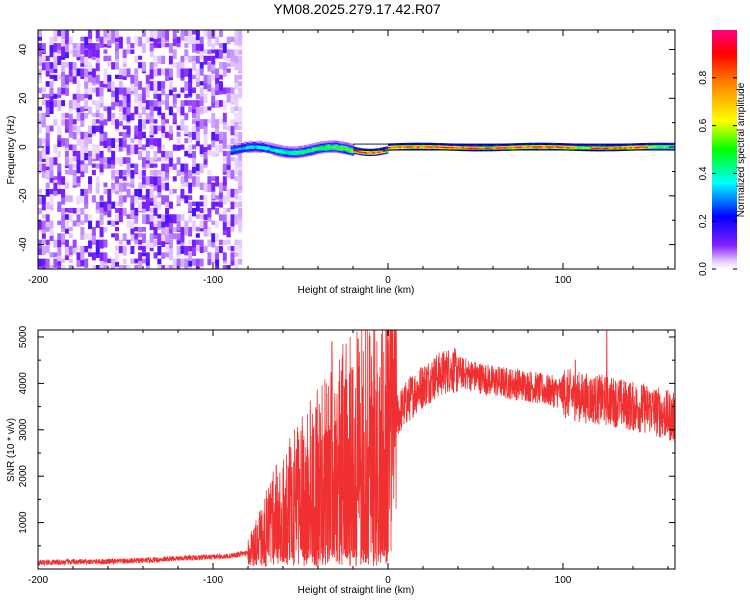 The width and height of the screenshot is (750, 600). I want to click on snr-x-tick-label: 0, so click(388, 580).